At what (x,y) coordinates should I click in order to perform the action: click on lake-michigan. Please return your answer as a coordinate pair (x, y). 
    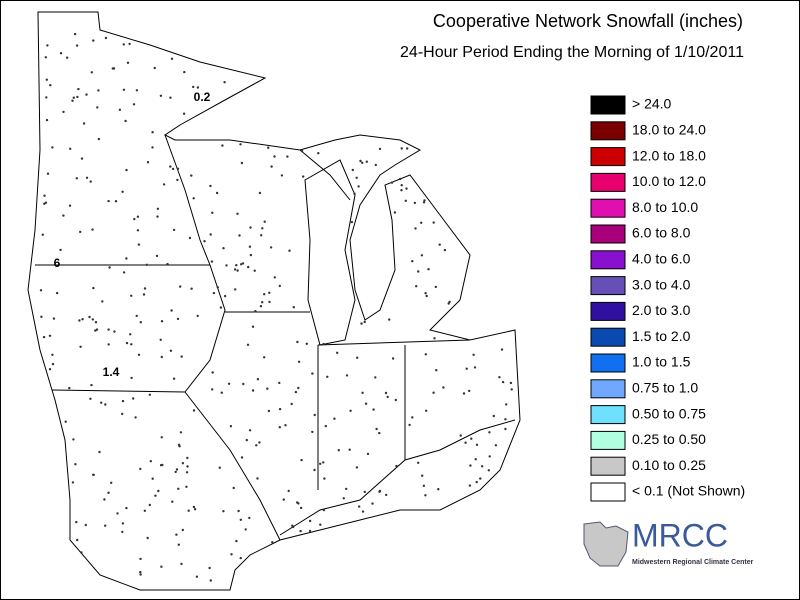
    Looking at the image, I should click on (330, 252).